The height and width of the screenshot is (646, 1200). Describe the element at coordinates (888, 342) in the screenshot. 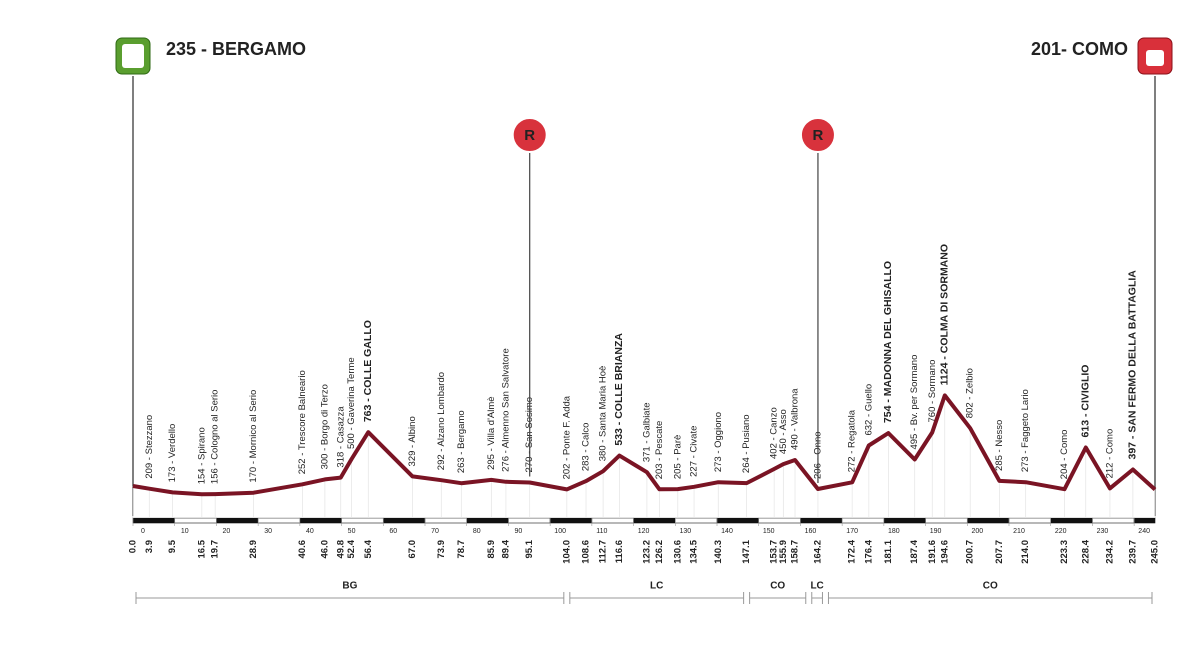

I see `waypoint-label: 754 - MADONNA DEL GHISALLO` at that location.